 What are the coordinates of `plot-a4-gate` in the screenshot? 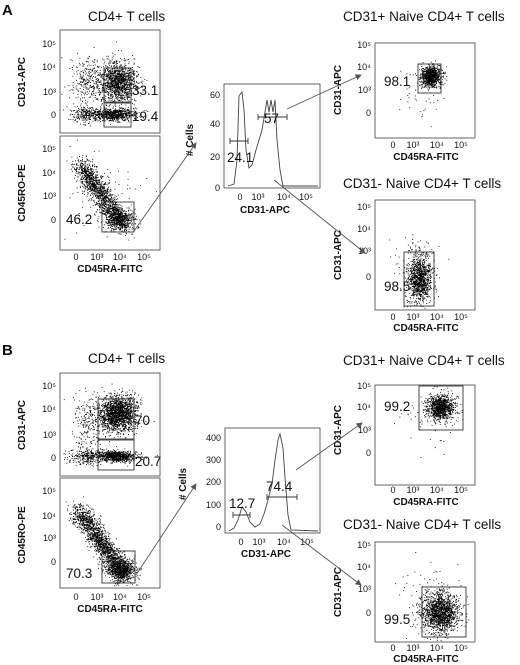 It's located at (429, 78).